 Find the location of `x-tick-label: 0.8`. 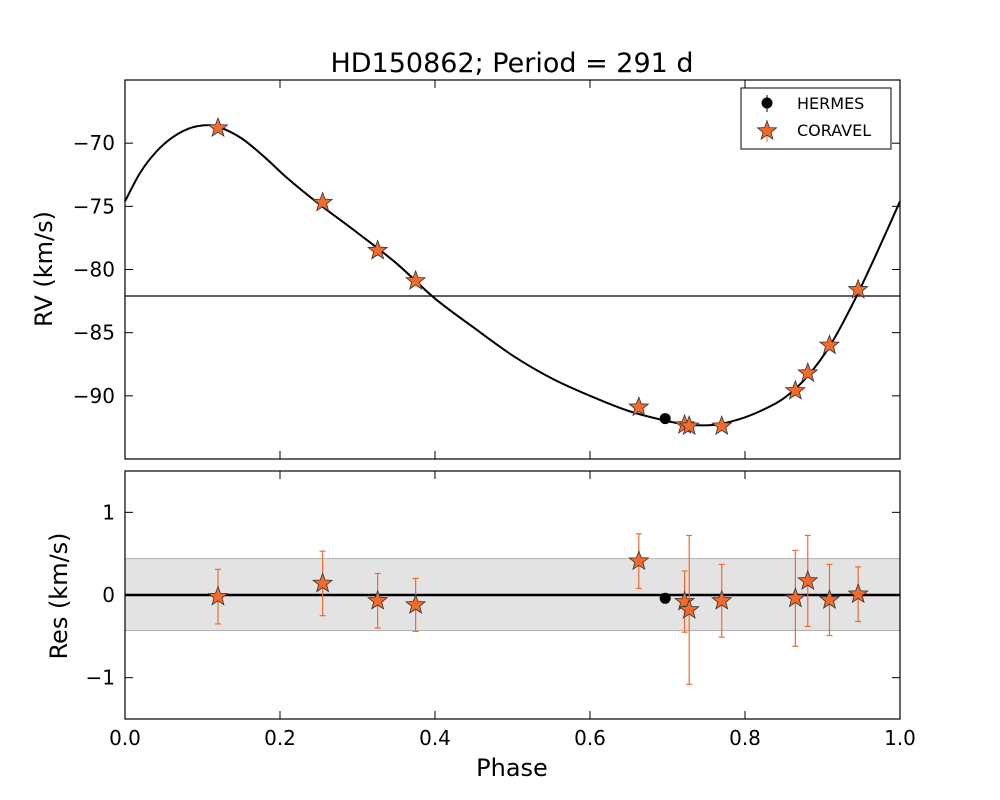

x-tick-label: 0.8 is located at coordinates (745, 738).